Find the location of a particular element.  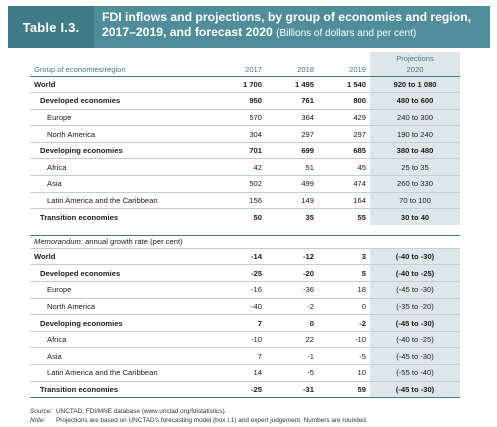

value-2019: 0 is located at coordinates (344, 307).